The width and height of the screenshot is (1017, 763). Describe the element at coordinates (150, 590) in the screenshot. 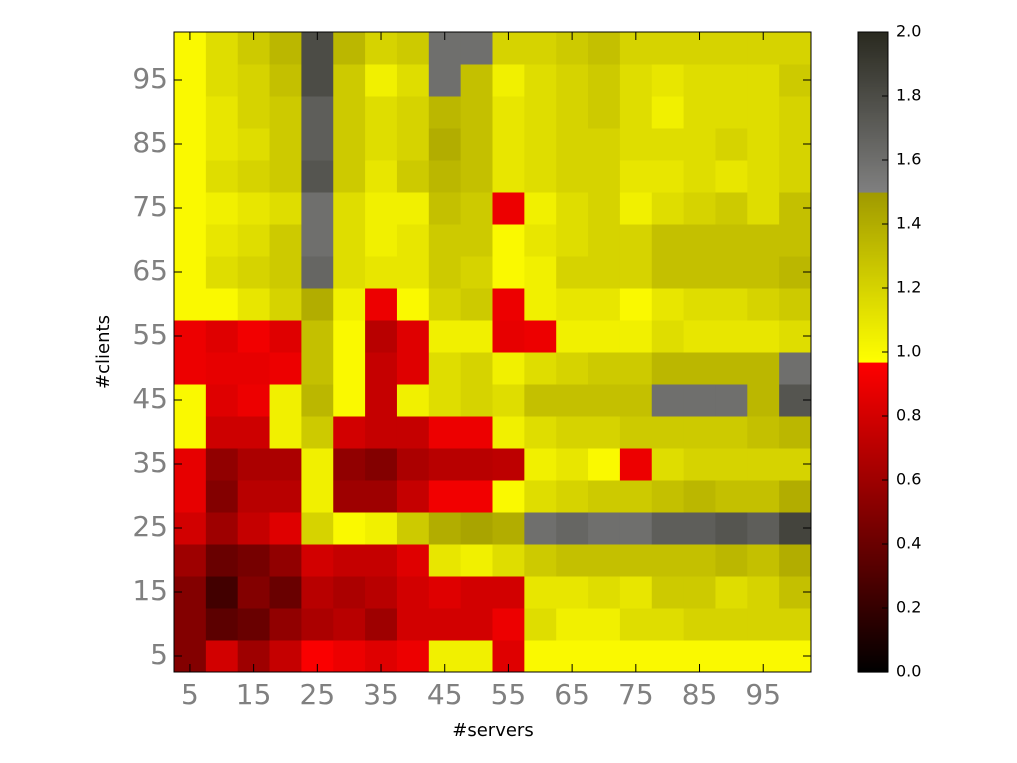

I see `y-tick-label: 15` at that location.